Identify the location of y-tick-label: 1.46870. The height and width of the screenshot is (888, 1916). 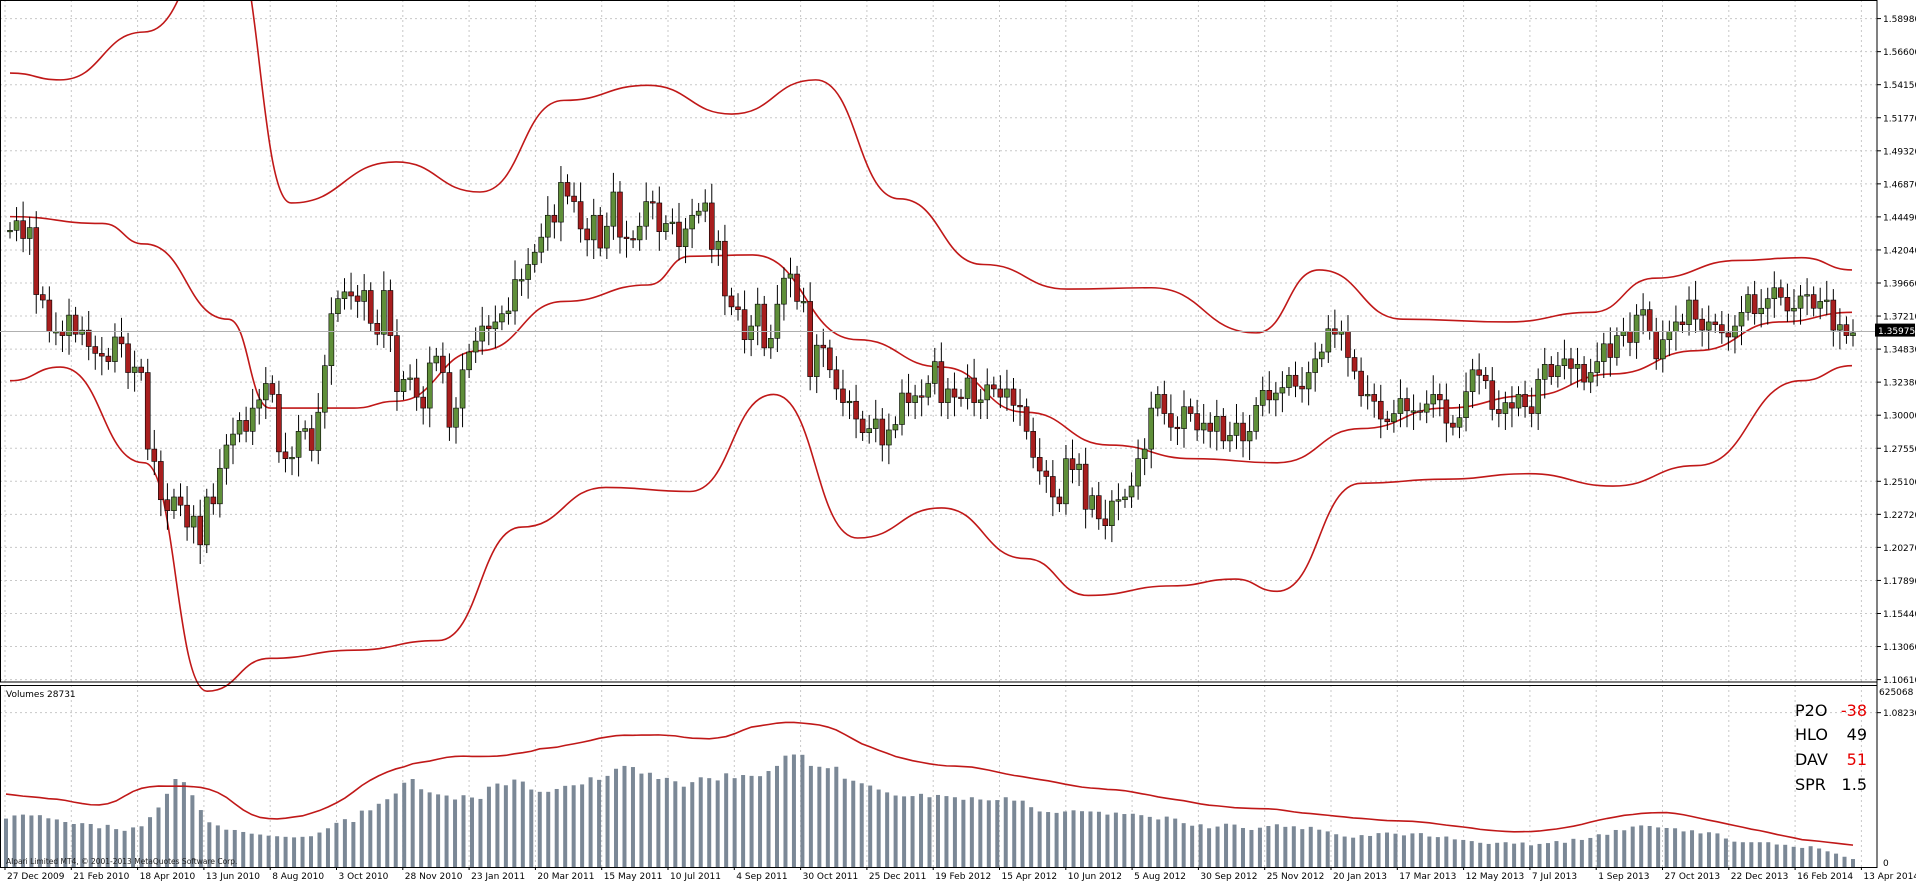
(1899, 185).